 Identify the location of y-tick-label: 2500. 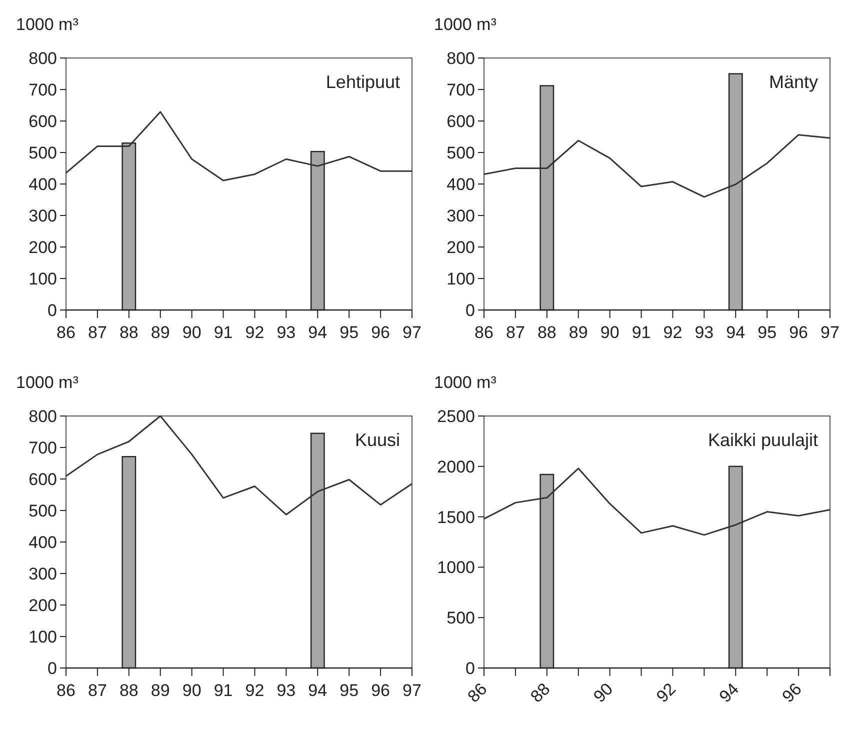
(456, 416).